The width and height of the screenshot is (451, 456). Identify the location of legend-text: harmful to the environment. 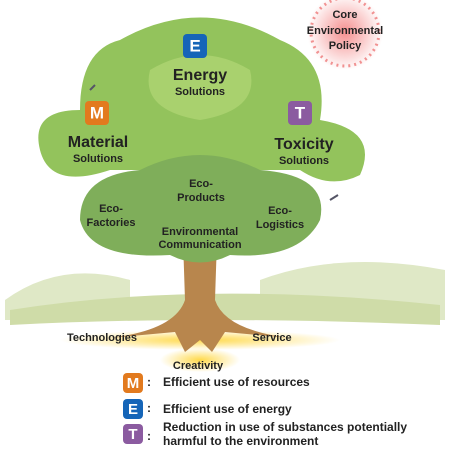
(240, 441).